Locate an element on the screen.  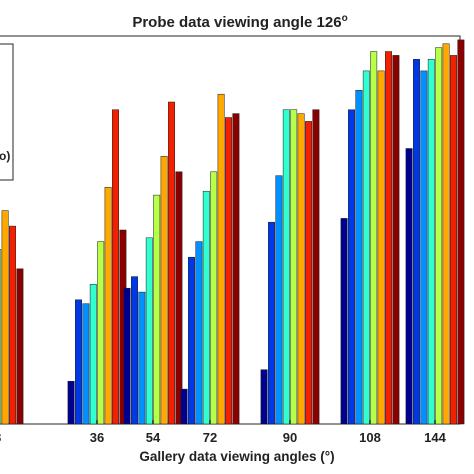
x-tick-label: 72 is located at coordinates (210, 437).